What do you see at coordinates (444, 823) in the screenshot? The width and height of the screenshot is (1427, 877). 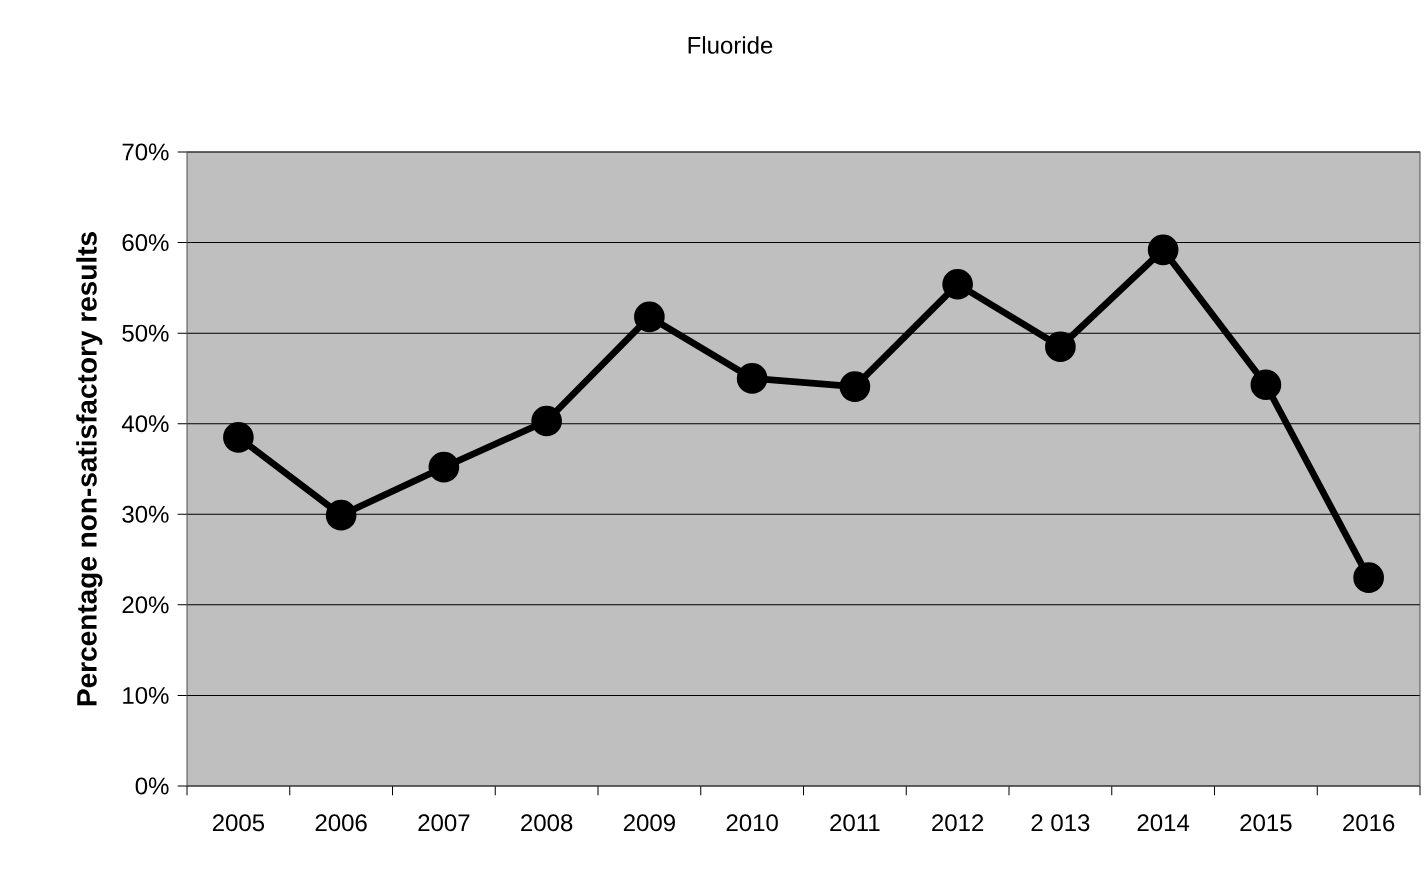 I see `x-tick-label: 2007` at bounding box center [444, 823].